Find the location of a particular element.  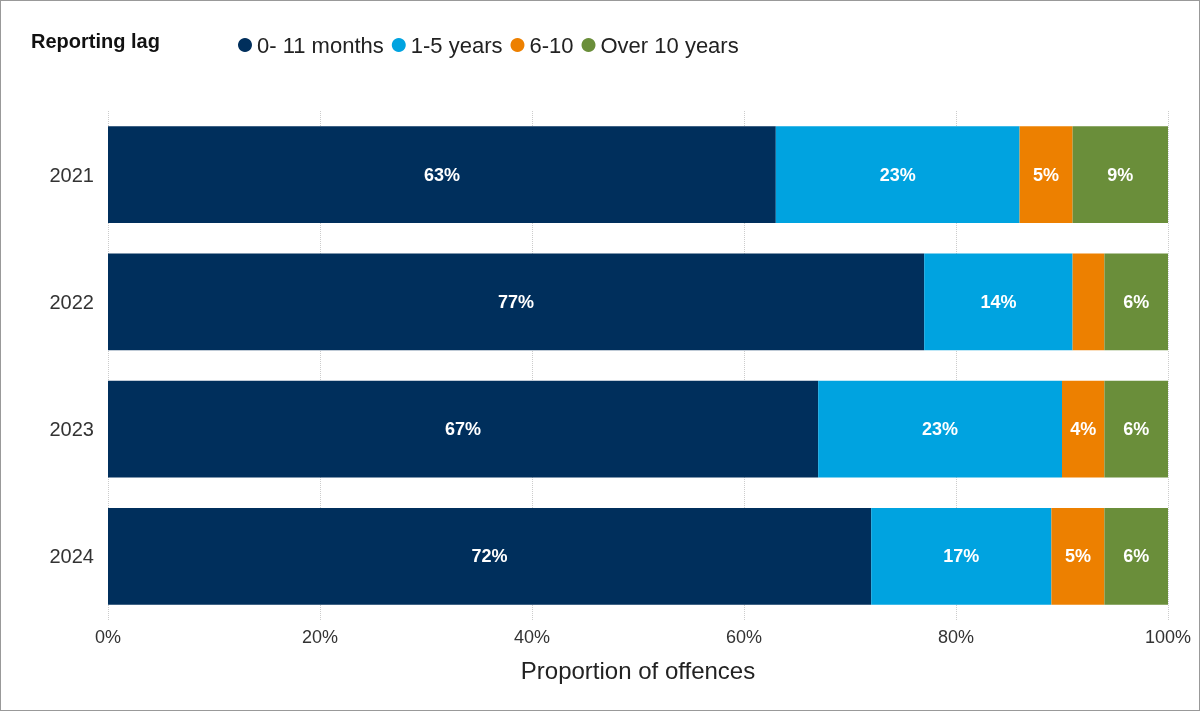

data-label: 17% is located at coordinates (961, 556).